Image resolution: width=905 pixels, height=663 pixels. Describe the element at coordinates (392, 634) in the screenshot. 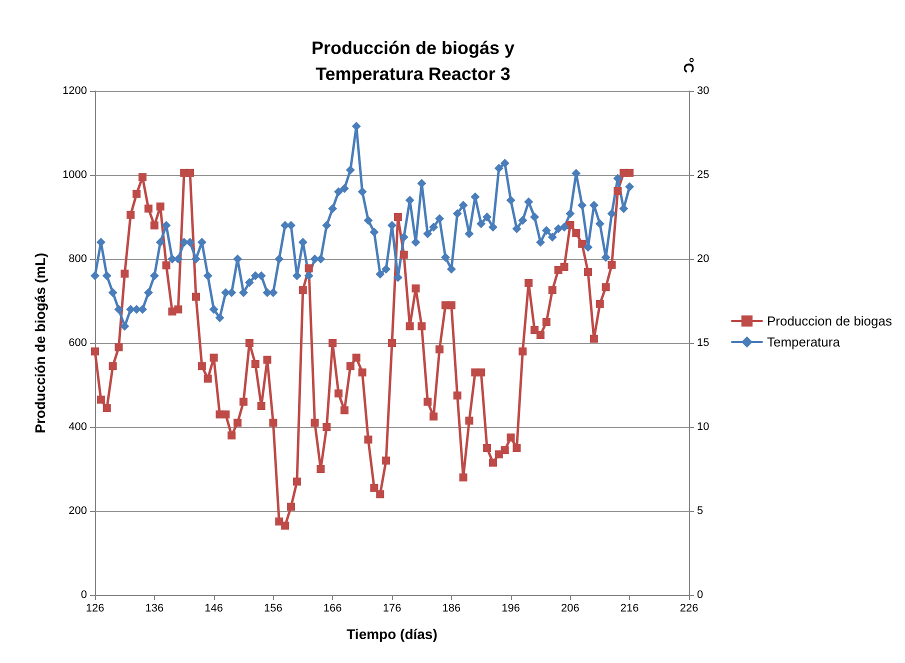

I see `x-axis-title: Tiempo (días)` at that location.